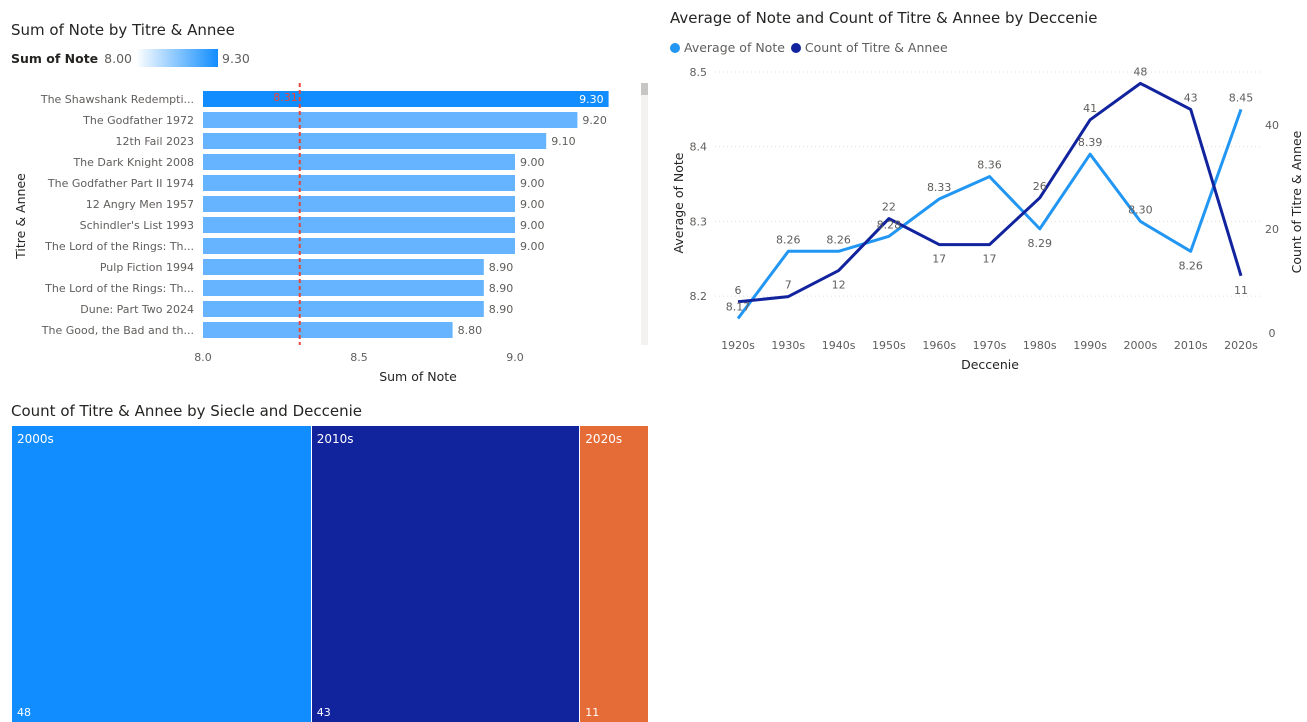  Describe the element at coordinates (839, 285) in the screenshot. I see `count-data-label: 12` at that location.